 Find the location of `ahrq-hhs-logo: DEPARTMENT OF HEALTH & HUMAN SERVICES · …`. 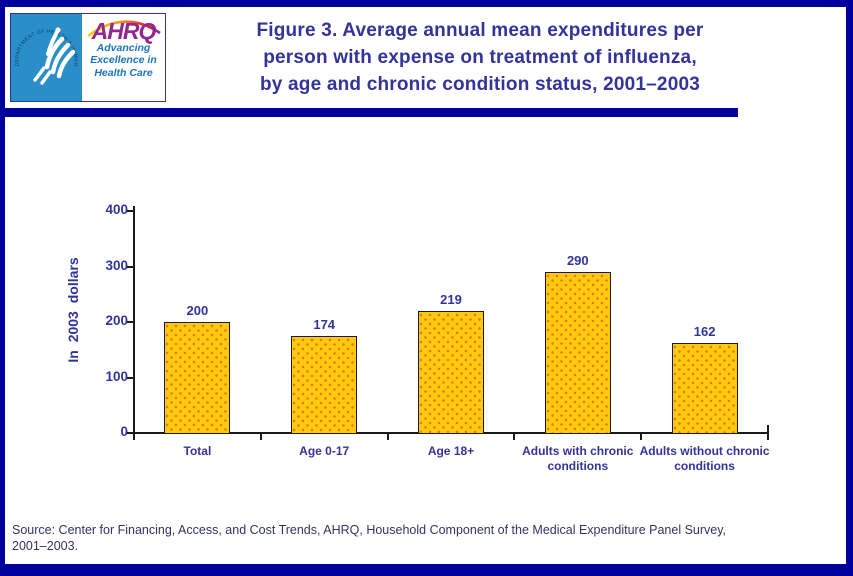

ahrq-hhs-logo: DEPARTMENT OF HEALTH & HUMAN SERVICES · … is located at coordinates (88, 57).